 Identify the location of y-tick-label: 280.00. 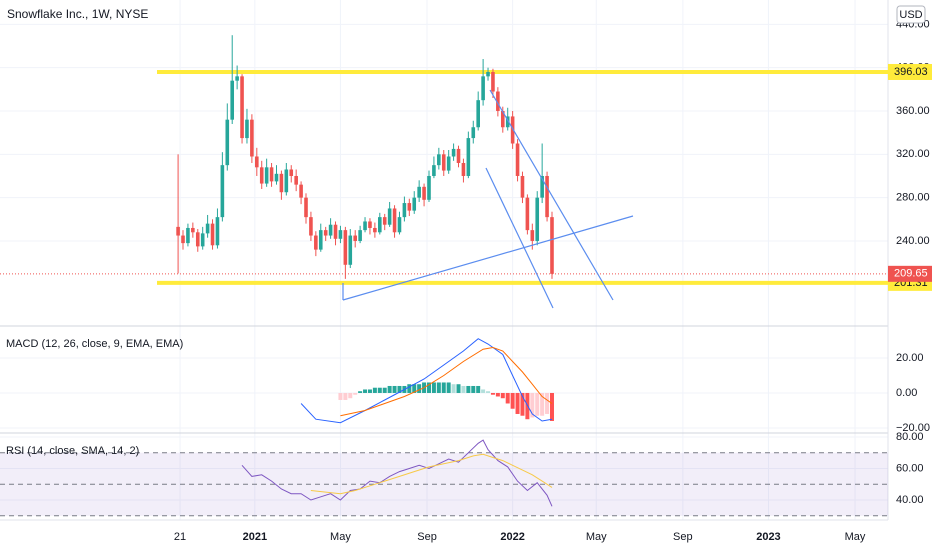
(913, 198).